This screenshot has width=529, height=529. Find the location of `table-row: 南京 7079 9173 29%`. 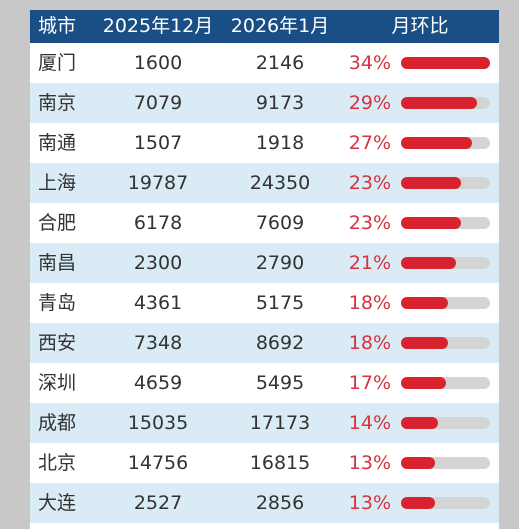

table-row: 南京 7079 9173 29% is located at coordinates (264, 103).